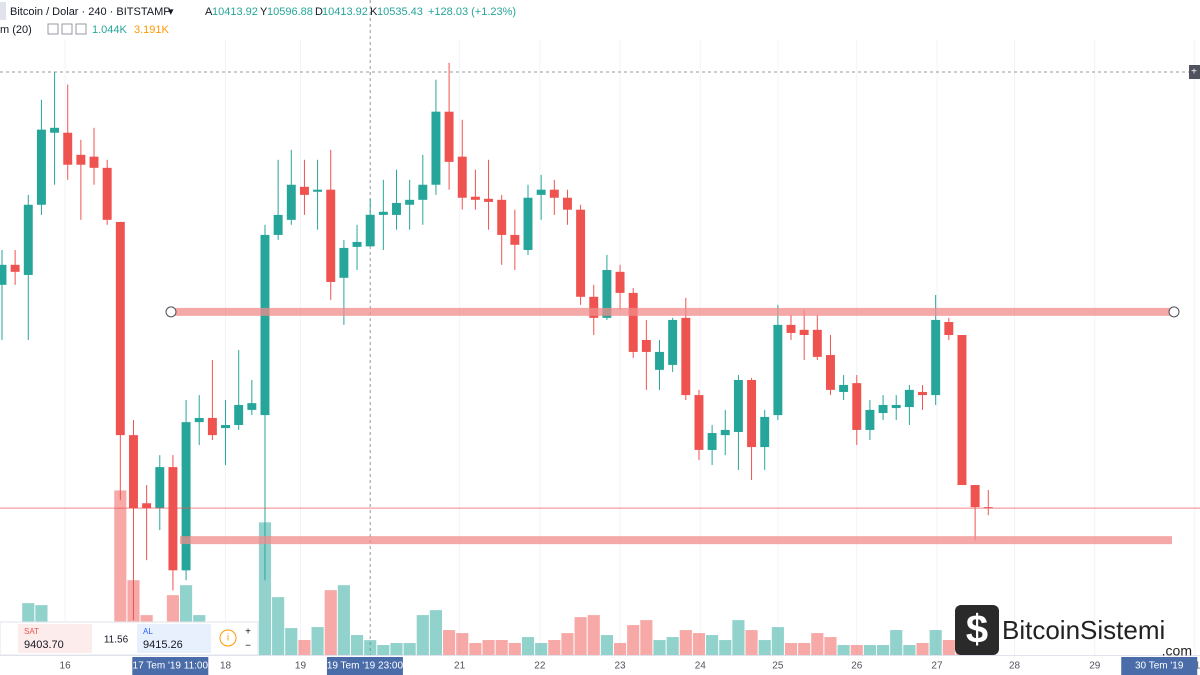 The height and width of the screenshot is (675, 1200). Describe the element at coordinates (248, 632) in the screenshot. I see `plus-button: +` at that location.